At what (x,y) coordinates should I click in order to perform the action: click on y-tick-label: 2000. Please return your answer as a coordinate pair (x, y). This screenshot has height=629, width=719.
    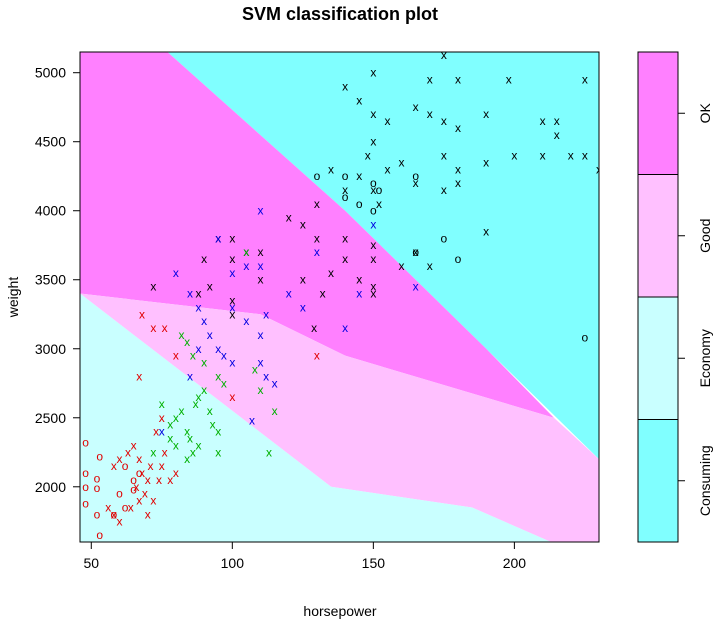
    Looking at the image, I should click on (50, 487).